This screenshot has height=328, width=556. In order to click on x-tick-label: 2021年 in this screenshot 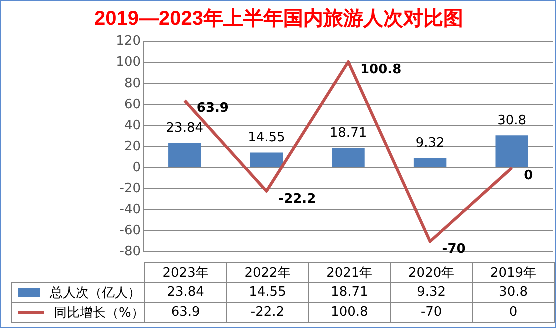, I will do `click(349, 272)`.